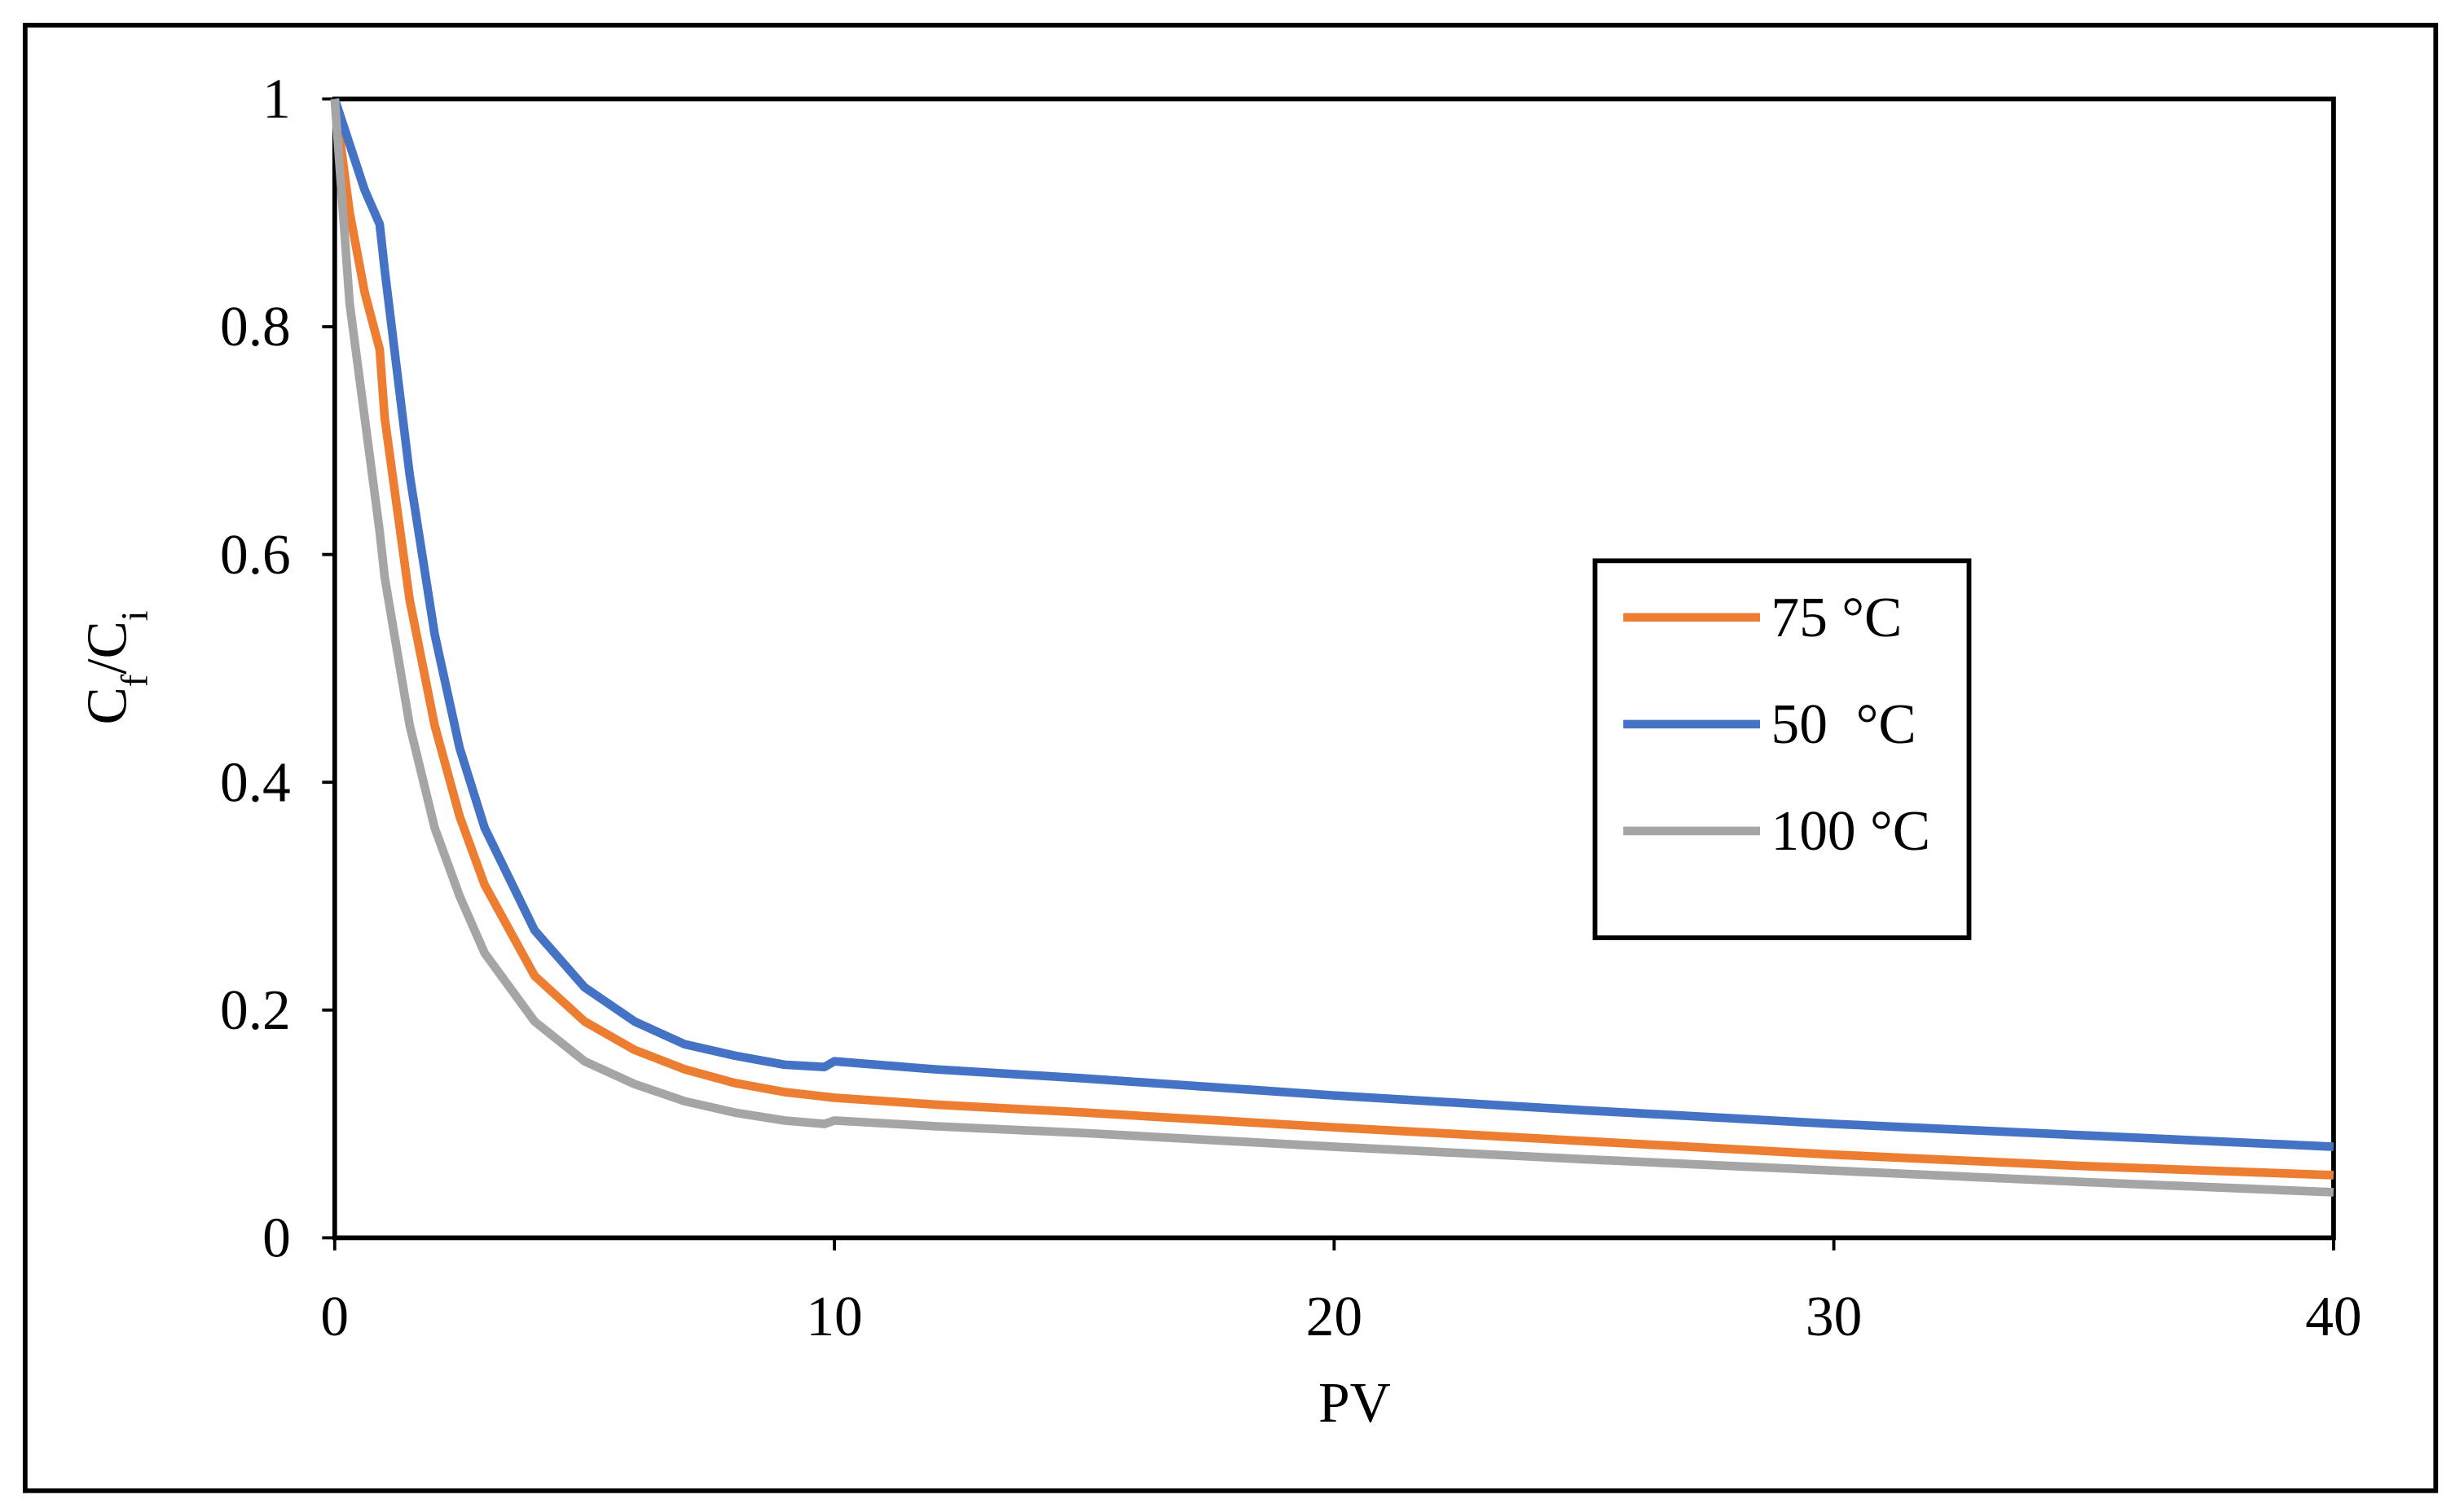 This screenshot has width=2464, height=1508. What do you see at coordinates (107, 648) in the screenshot?
I see `y-label-part: /C` at bounding box center [107, 648].